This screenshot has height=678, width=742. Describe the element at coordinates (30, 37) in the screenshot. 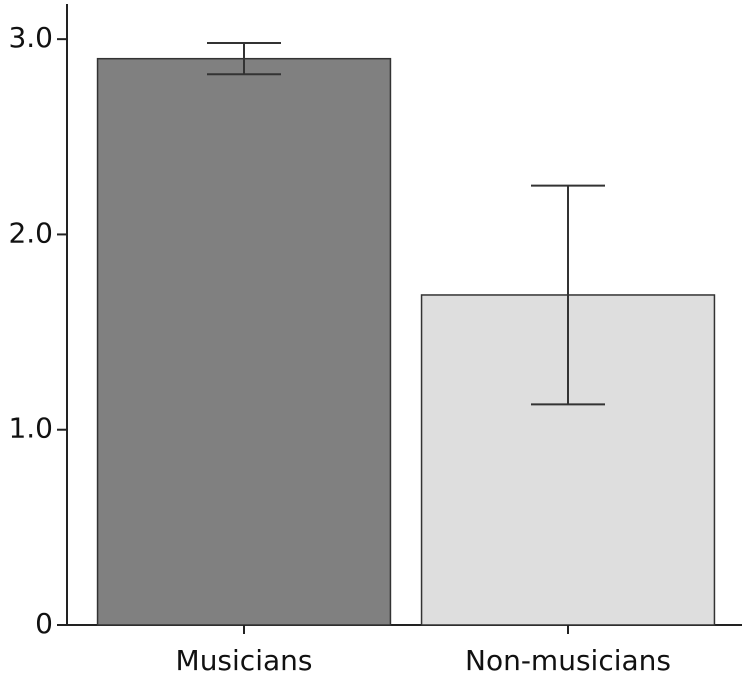

I see `y-tick-label: 3.0` at that location.